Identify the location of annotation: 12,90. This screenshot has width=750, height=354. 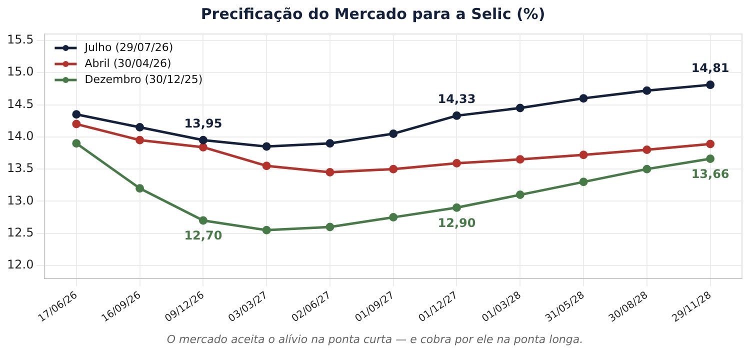
(457, 223).